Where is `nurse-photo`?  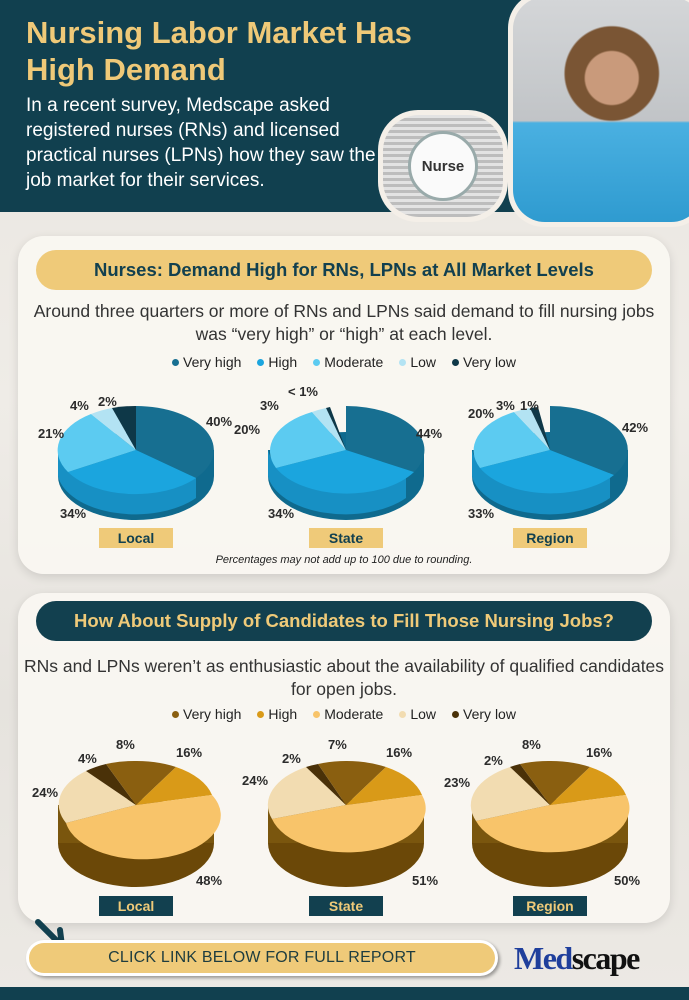
nurse-photo is located at coordinates (601, 111).